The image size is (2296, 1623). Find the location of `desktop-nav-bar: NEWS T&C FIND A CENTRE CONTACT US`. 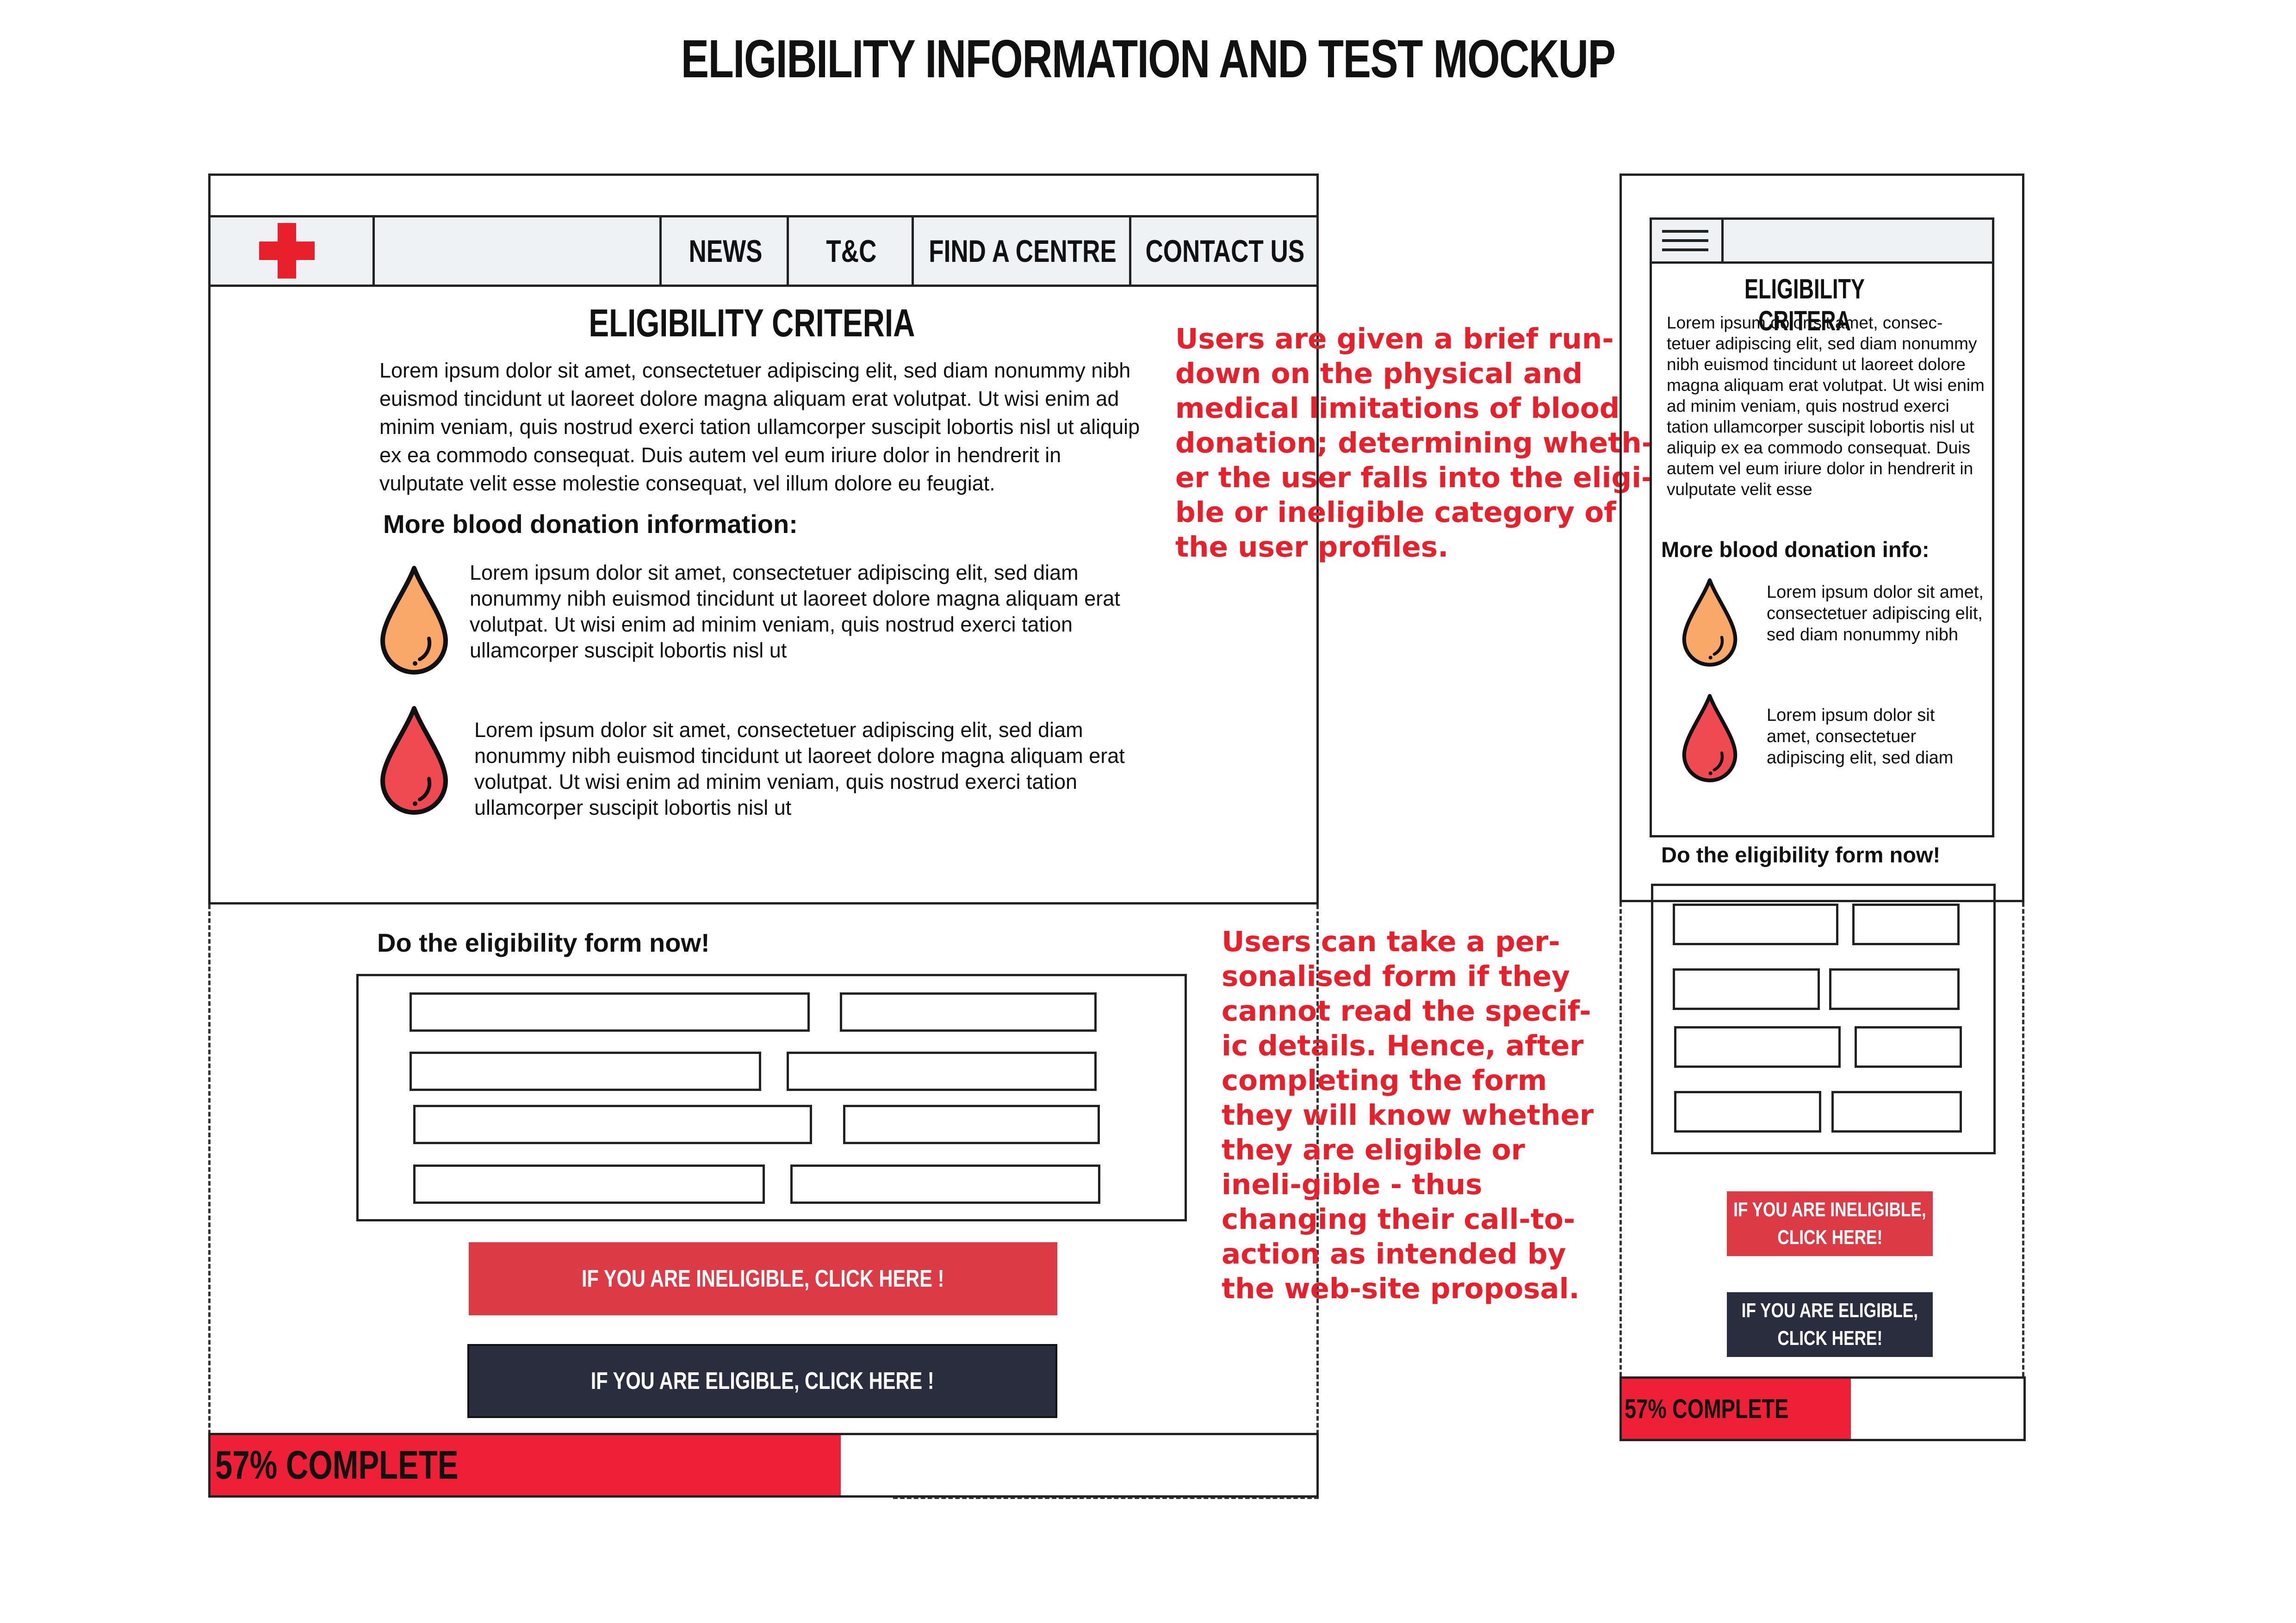

desktop-nav-bar: NEWS T&C FIND A CENTRE CONTACT US is located at coordinates (764, 251).